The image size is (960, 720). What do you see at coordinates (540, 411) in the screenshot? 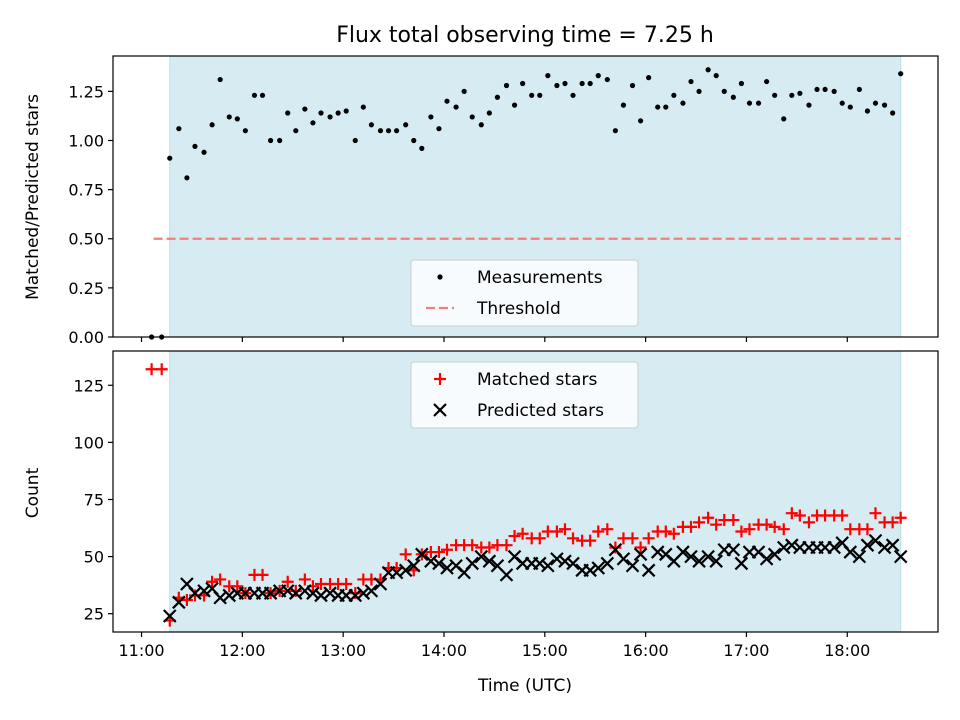
I see `legend-label: Predicted stars` at bounding box center [540, 411].